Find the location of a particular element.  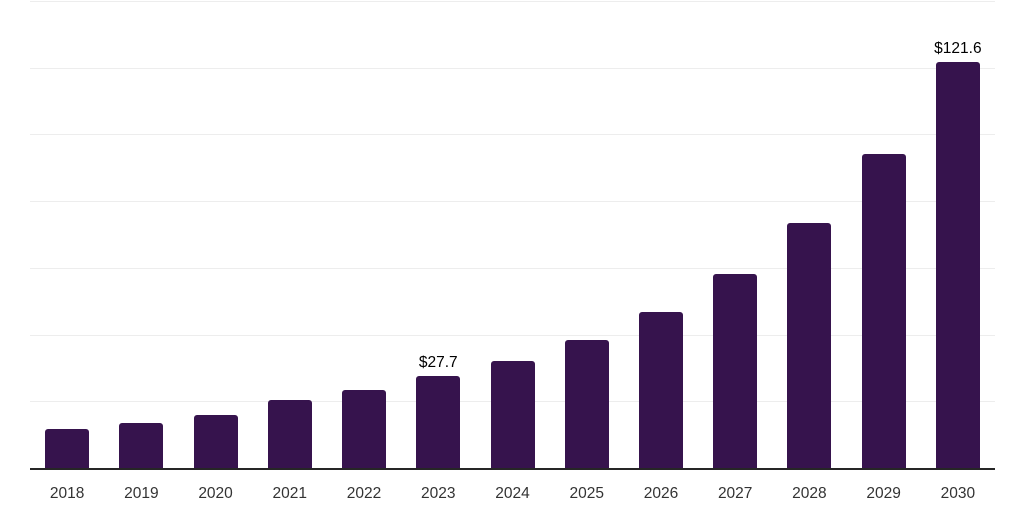

bar-2023 is located at coordinates (438, 422).